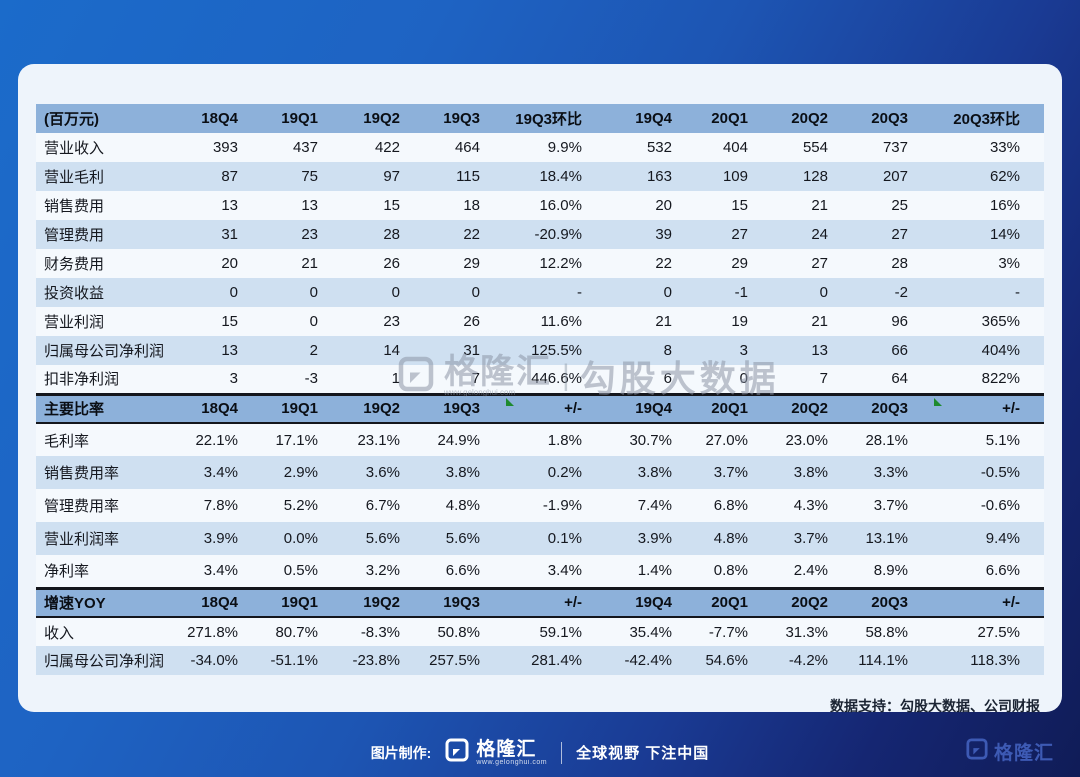 Image resolution: width=1080 pixels, height=777 pixels. I want to click on cell: 27, so click(819, 263).